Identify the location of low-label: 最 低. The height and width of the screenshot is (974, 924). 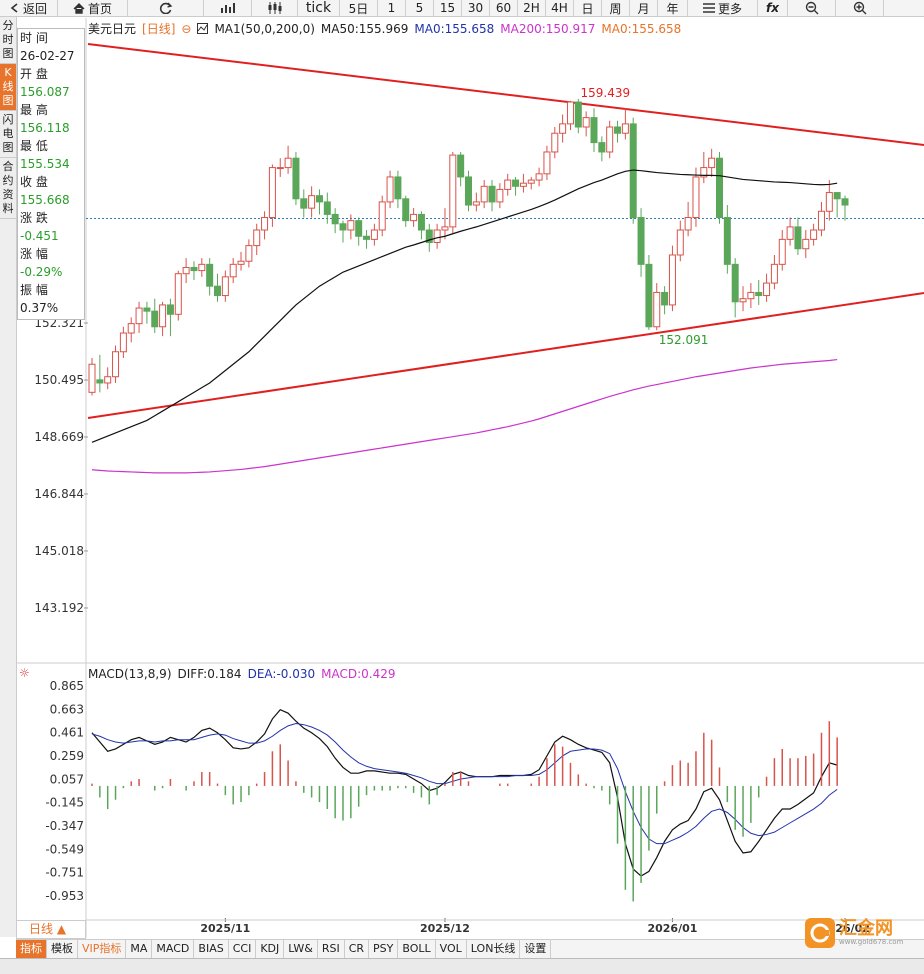
(34, 146).